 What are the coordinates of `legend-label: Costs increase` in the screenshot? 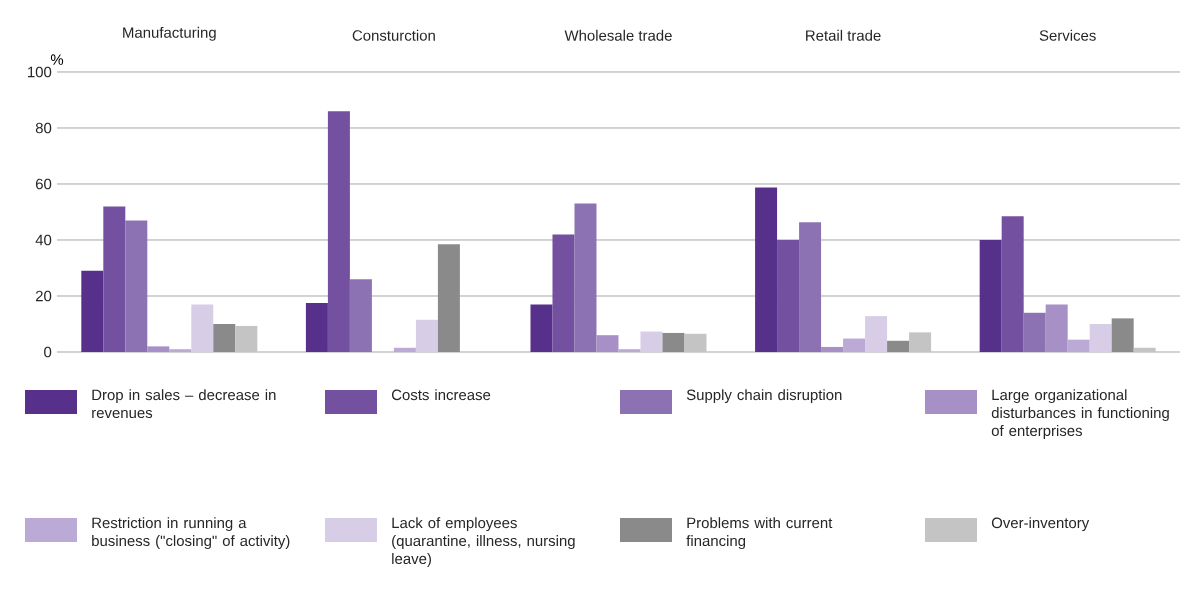 It's located at (441, 395).